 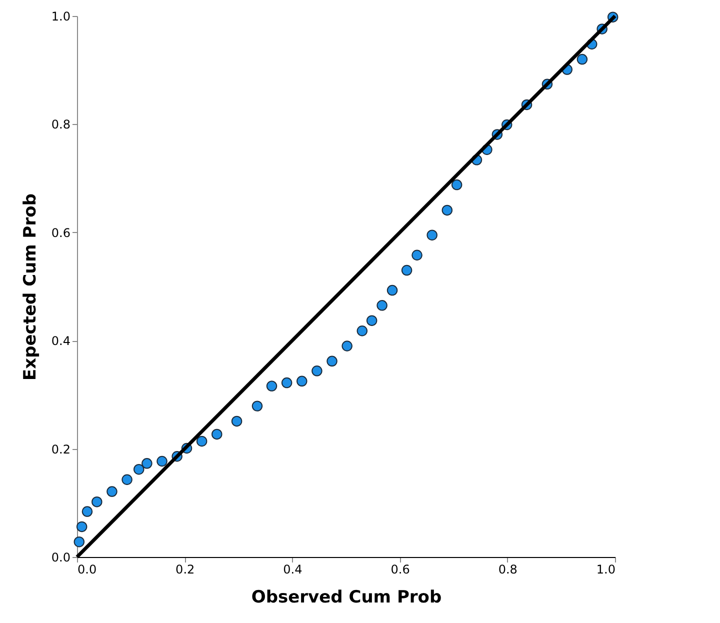 I want to click on y-tick-label: 0.0, so click(x=60, y=557).